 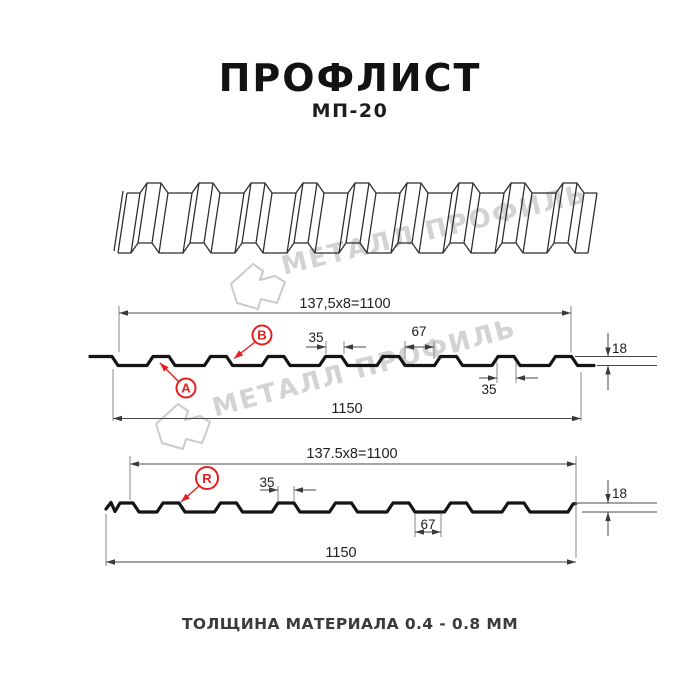 I want to click on dim-label-rib-base-1: 67, so click(x=418, y=331).